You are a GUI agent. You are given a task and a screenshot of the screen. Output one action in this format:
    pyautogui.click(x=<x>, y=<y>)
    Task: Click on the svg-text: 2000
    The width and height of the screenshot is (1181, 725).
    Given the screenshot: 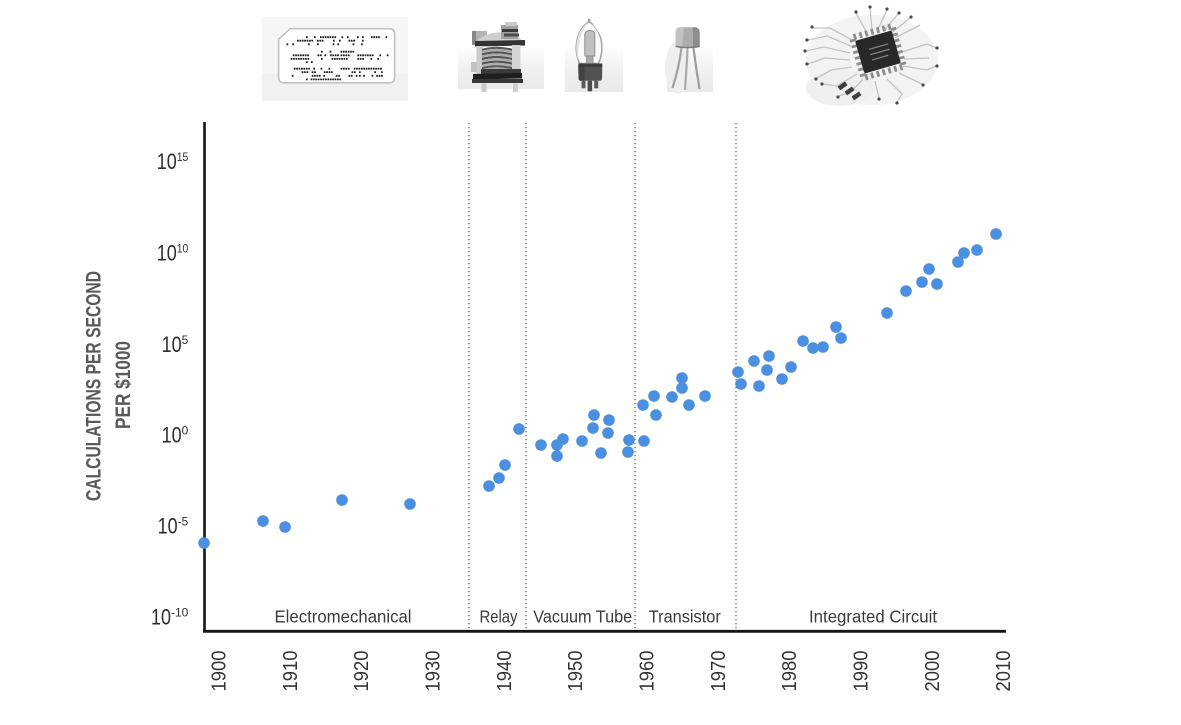 What is the action you would take?
    pyautogui.click(x=933, y=671)
    